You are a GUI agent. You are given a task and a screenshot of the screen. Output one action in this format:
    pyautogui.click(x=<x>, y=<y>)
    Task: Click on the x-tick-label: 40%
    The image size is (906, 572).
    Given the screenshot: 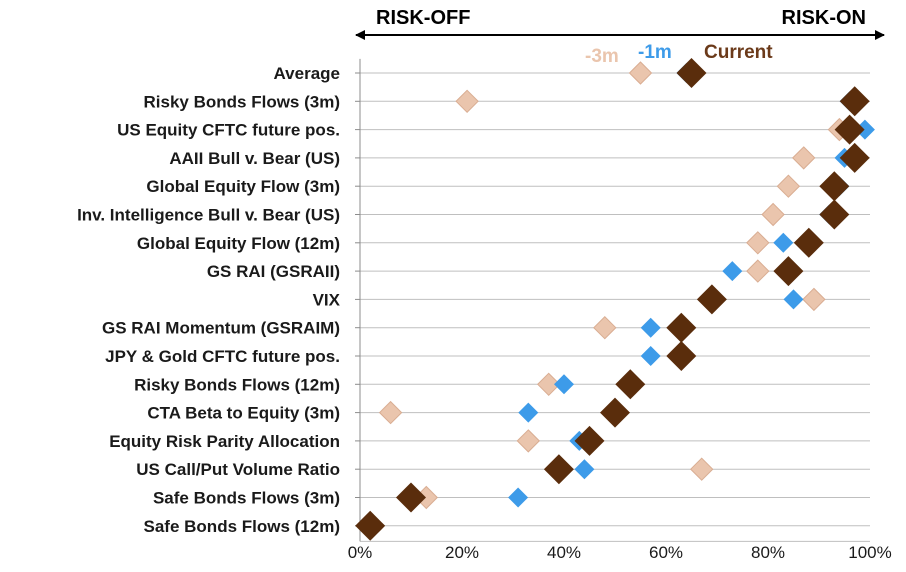 What is the action you would take?
    pyautogui.click(x=564, y=552)
    